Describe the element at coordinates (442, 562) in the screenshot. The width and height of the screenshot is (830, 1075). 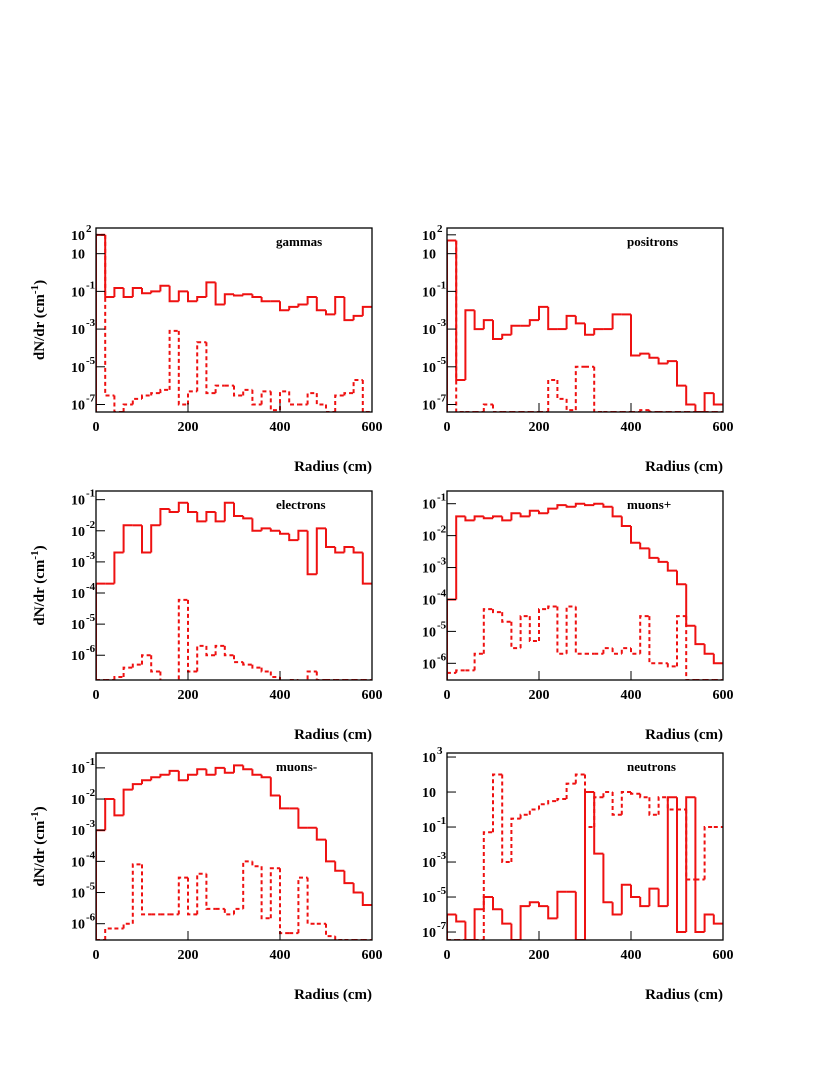
I see `y-tick-exponent: -3` at that location.